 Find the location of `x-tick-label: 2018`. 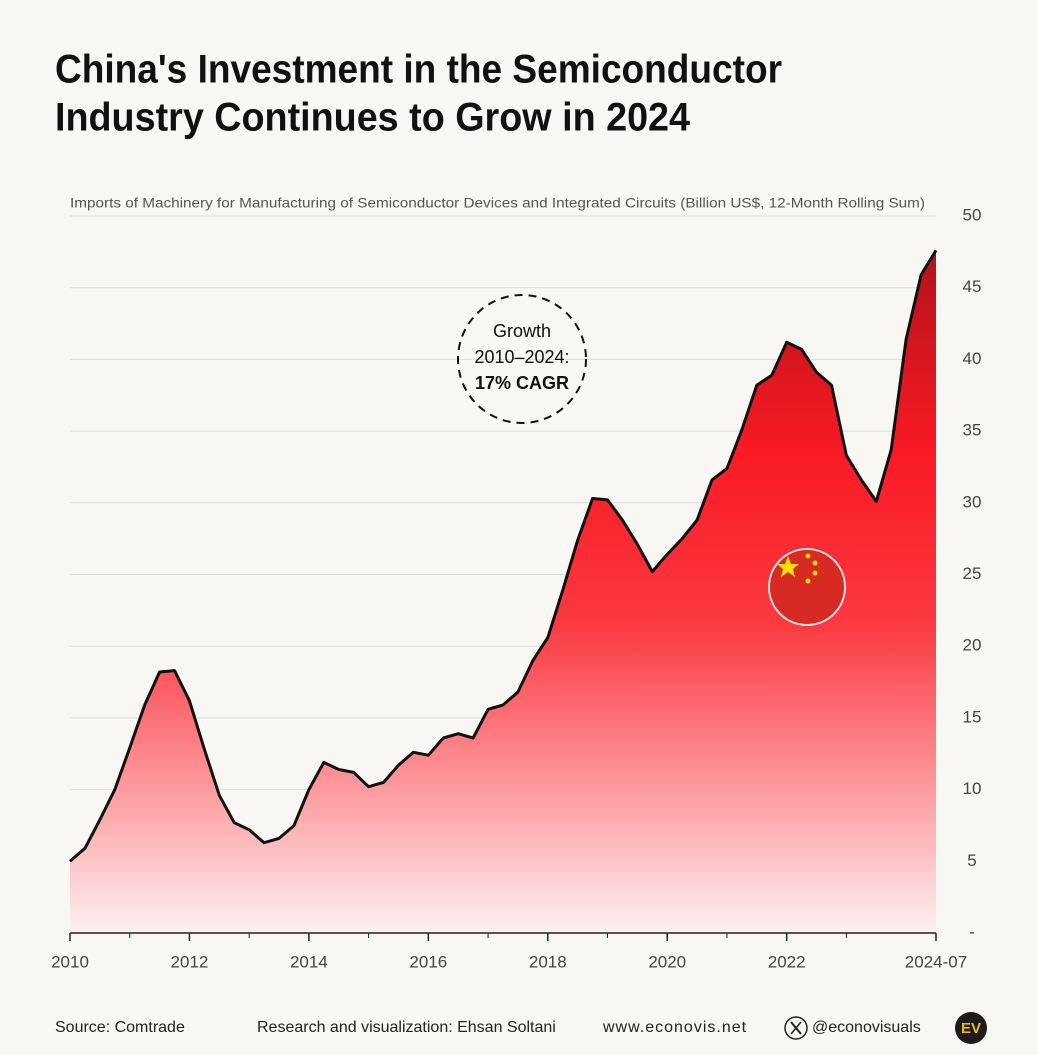

x-tick-label: 2018 is located at coordinates (548, 961).